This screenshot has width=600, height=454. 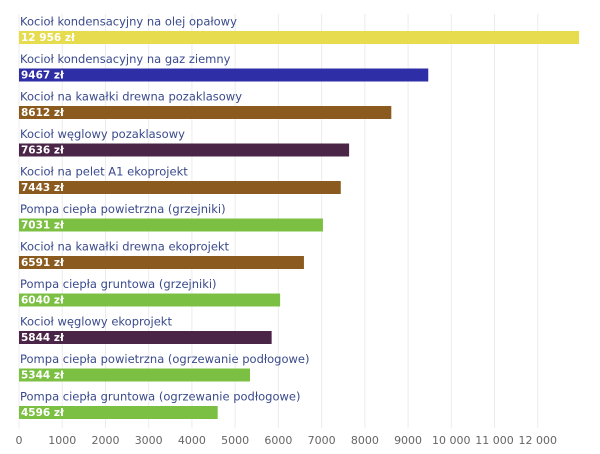 What do you see at coordinates (538, 440) in the screenshot?
I see `x-tick-label: 12 000` at bounding box center [538, 440].